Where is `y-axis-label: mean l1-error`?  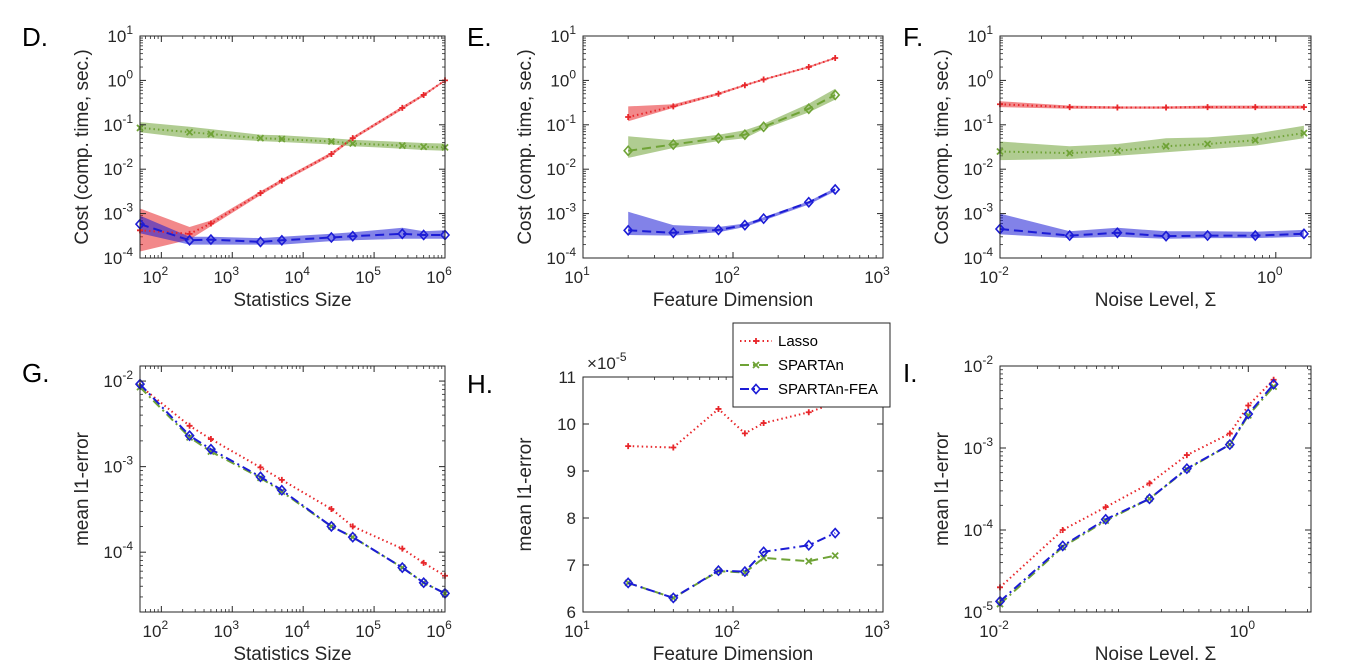
y-axis-label: mean l1-error is located at coordinates (942, 488).